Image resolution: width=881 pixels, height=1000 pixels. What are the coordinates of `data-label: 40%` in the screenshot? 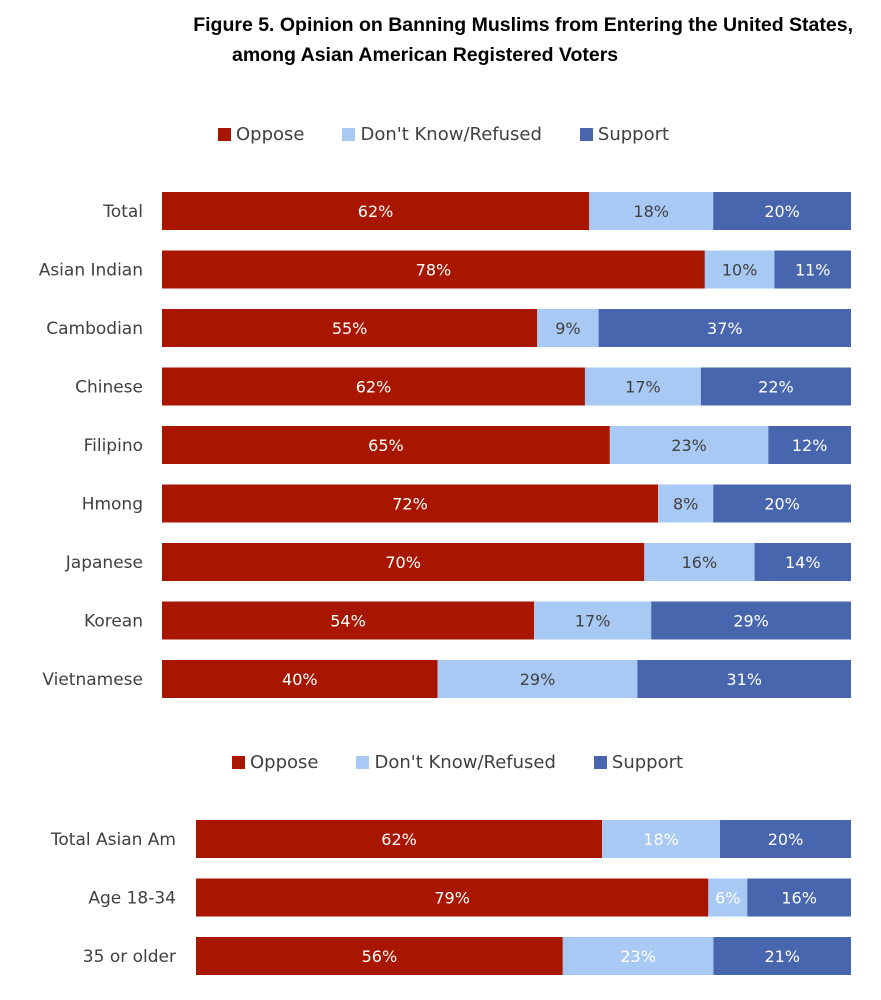 It's located at (300, 679).